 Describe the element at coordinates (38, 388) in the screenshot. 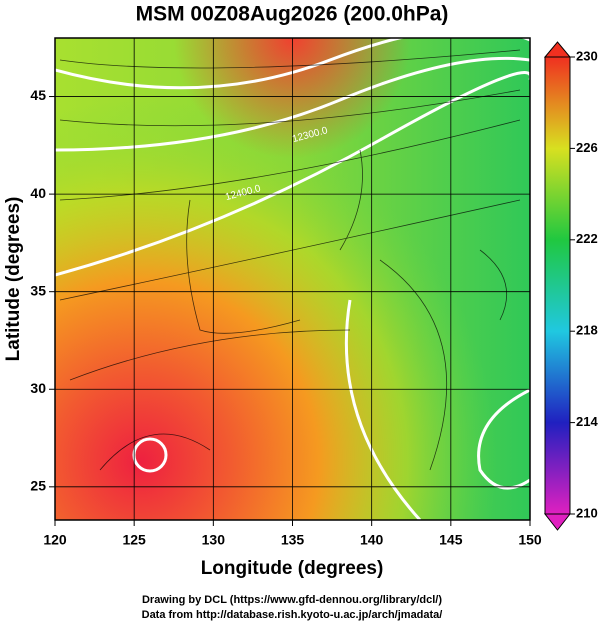

I see `y-tick-label: 30` at that location.